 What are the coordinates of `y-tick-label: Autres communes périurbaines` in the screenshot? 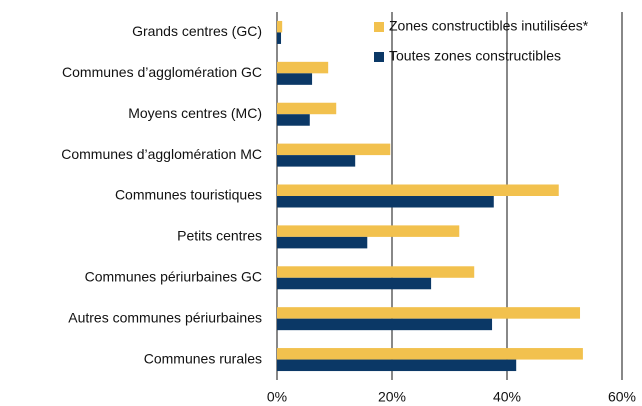 It's located at (165, 317).